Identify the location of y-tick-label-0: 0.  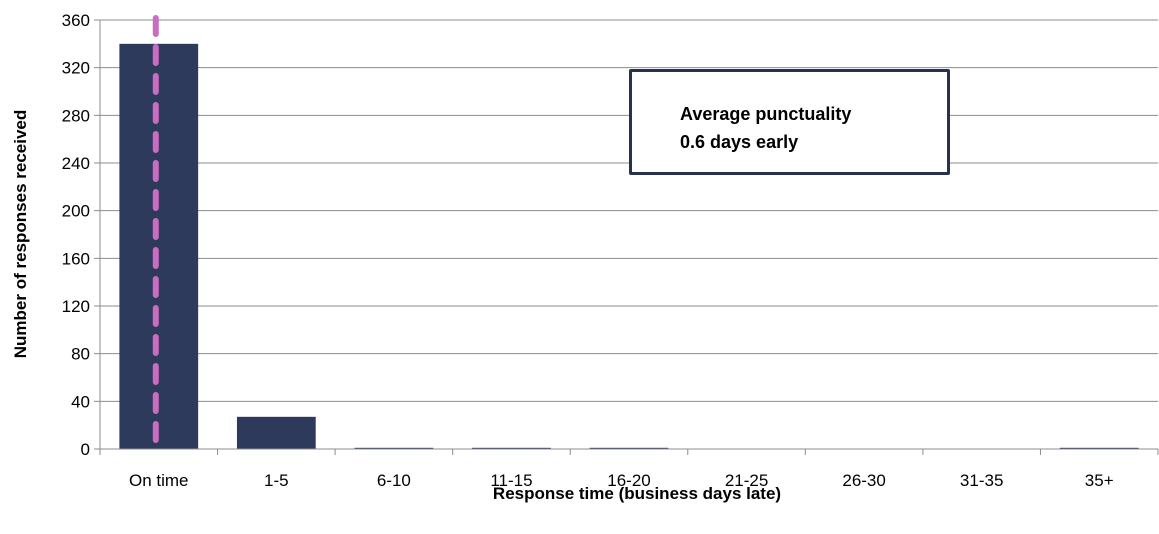
(85, 449).